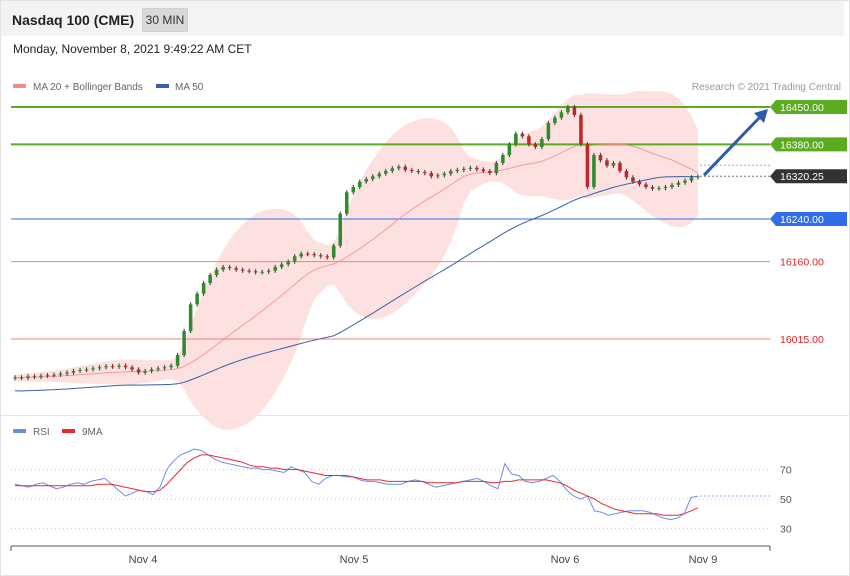  I want to click on level-label-current: 16320.25, so click(802, 177).